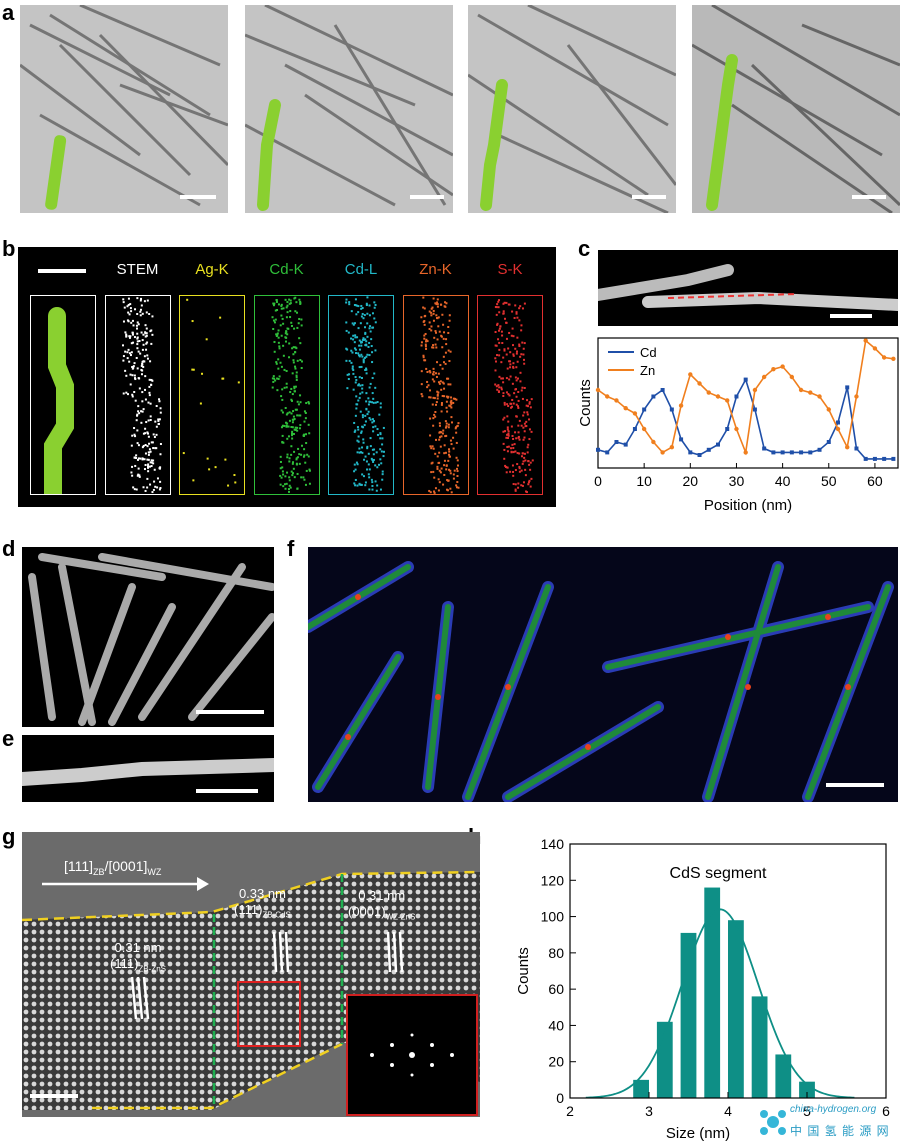 The width and height of the screenshot is (900, 1148). I want to click on edx-map-panel: STEM Ag-K Cd-K Cd-L Zn-K S-K, so click(287, 377).